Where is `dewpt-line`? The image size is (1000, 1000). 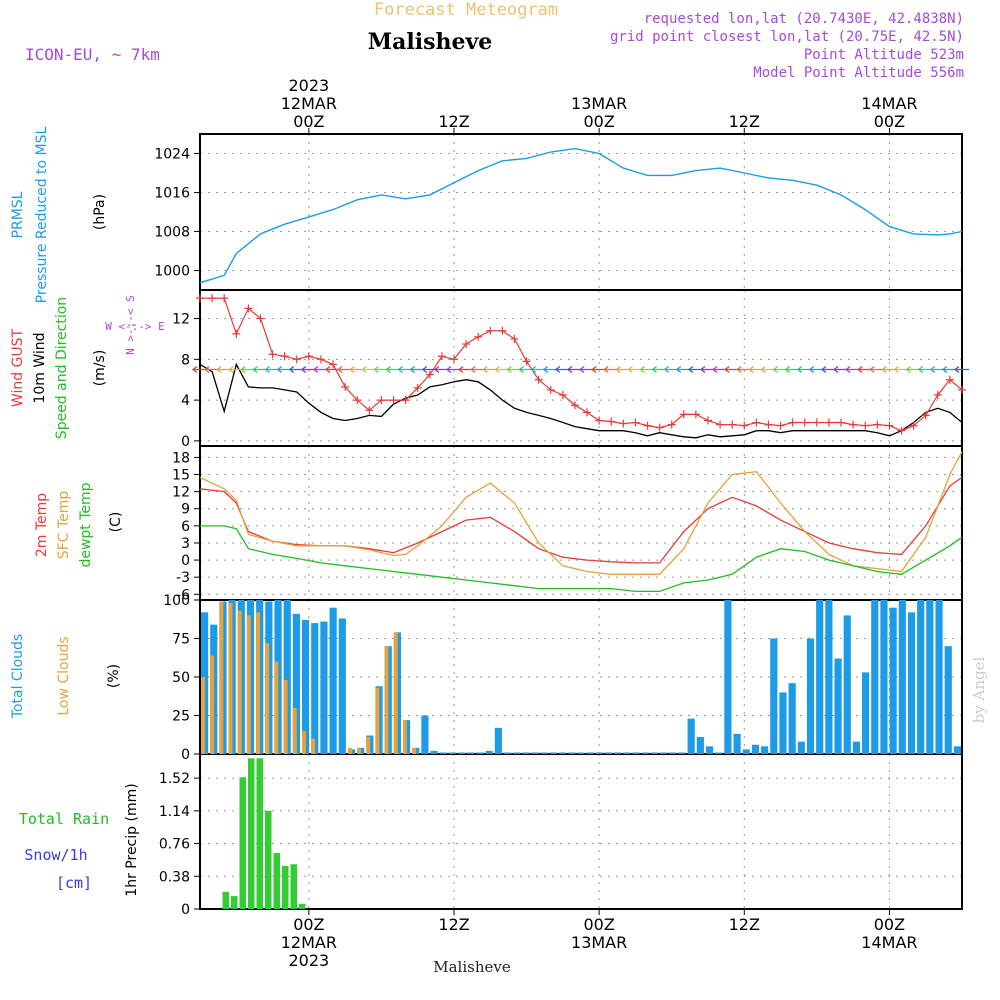
dewpt-line is located at coordinates (581, 559).